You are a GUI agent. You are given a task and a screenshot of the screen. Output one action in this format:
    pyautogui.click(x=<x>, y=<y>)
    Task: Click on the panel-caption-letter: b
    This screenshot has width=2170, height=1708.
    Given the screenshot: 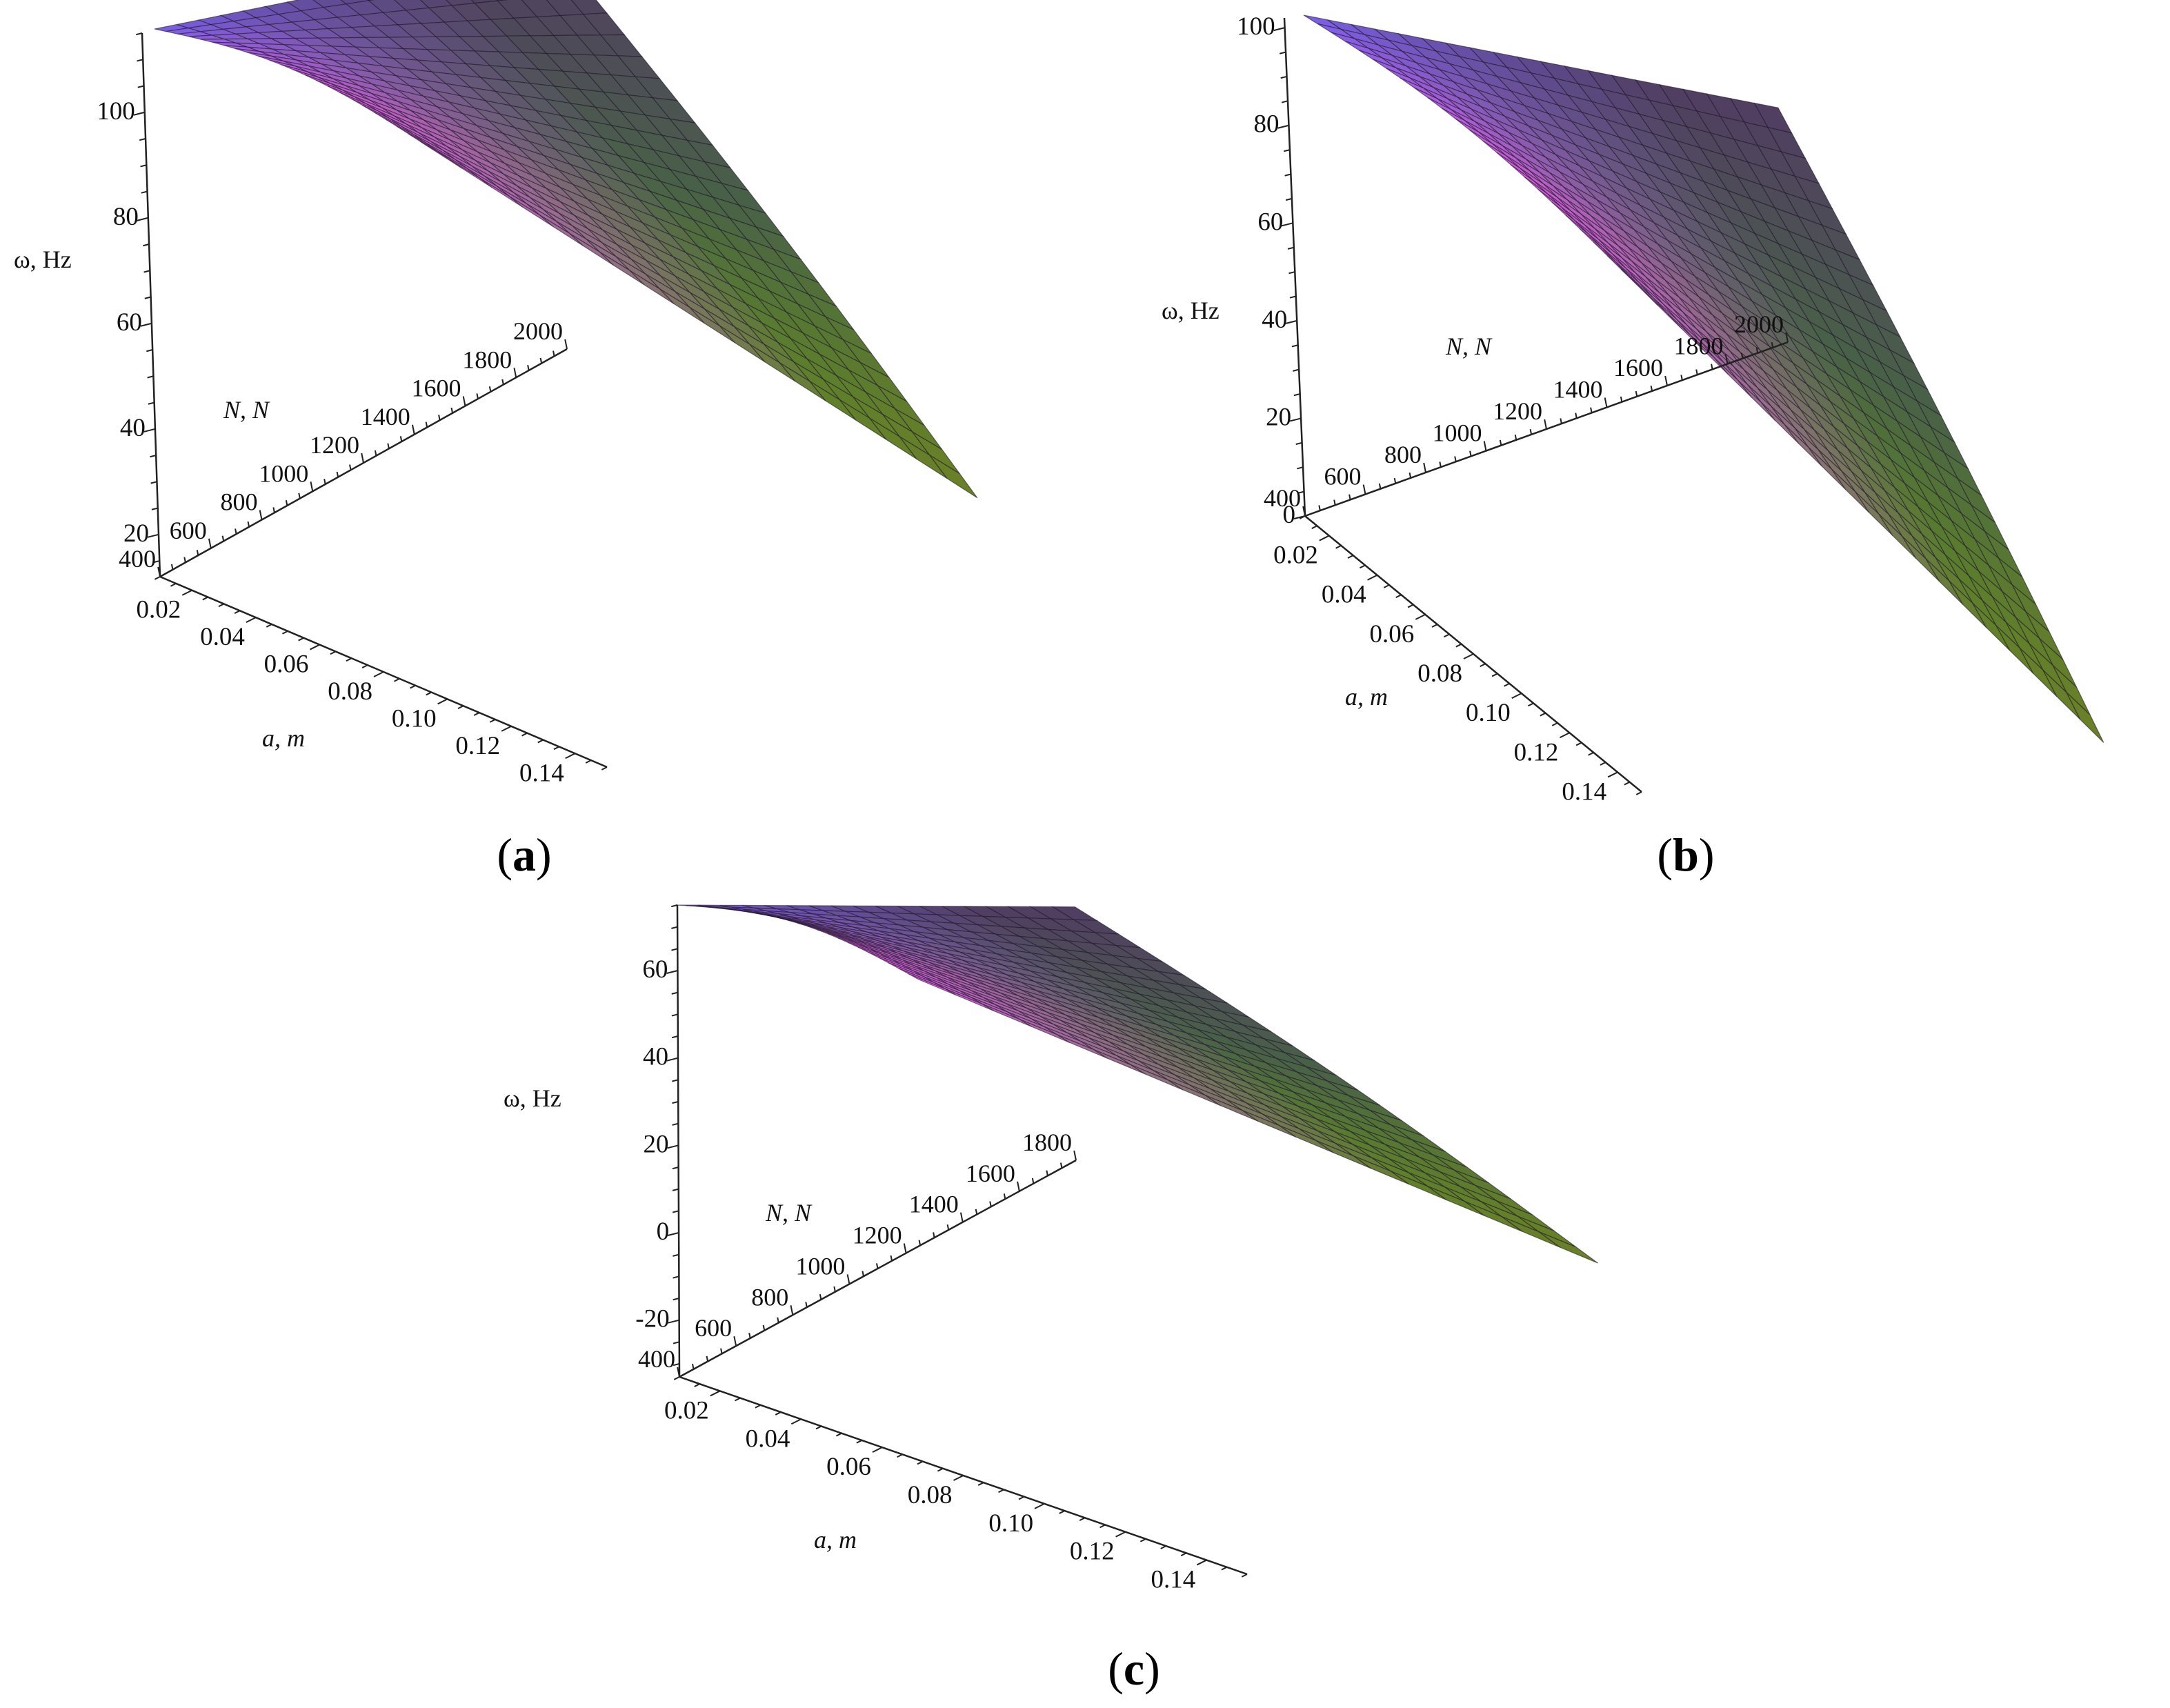 What is the action you would take?
    pyautogui.click(x=1686, y=854)
    